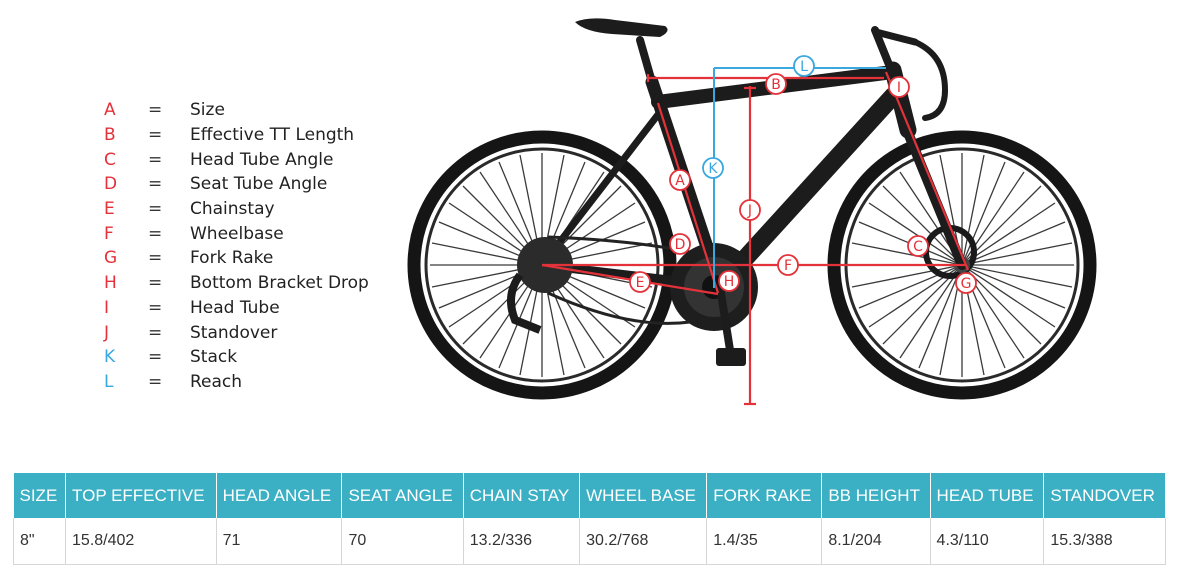 The height and width of the screenshot is (583, 1183). I want to click on svg-text: K, so click(713, 169).